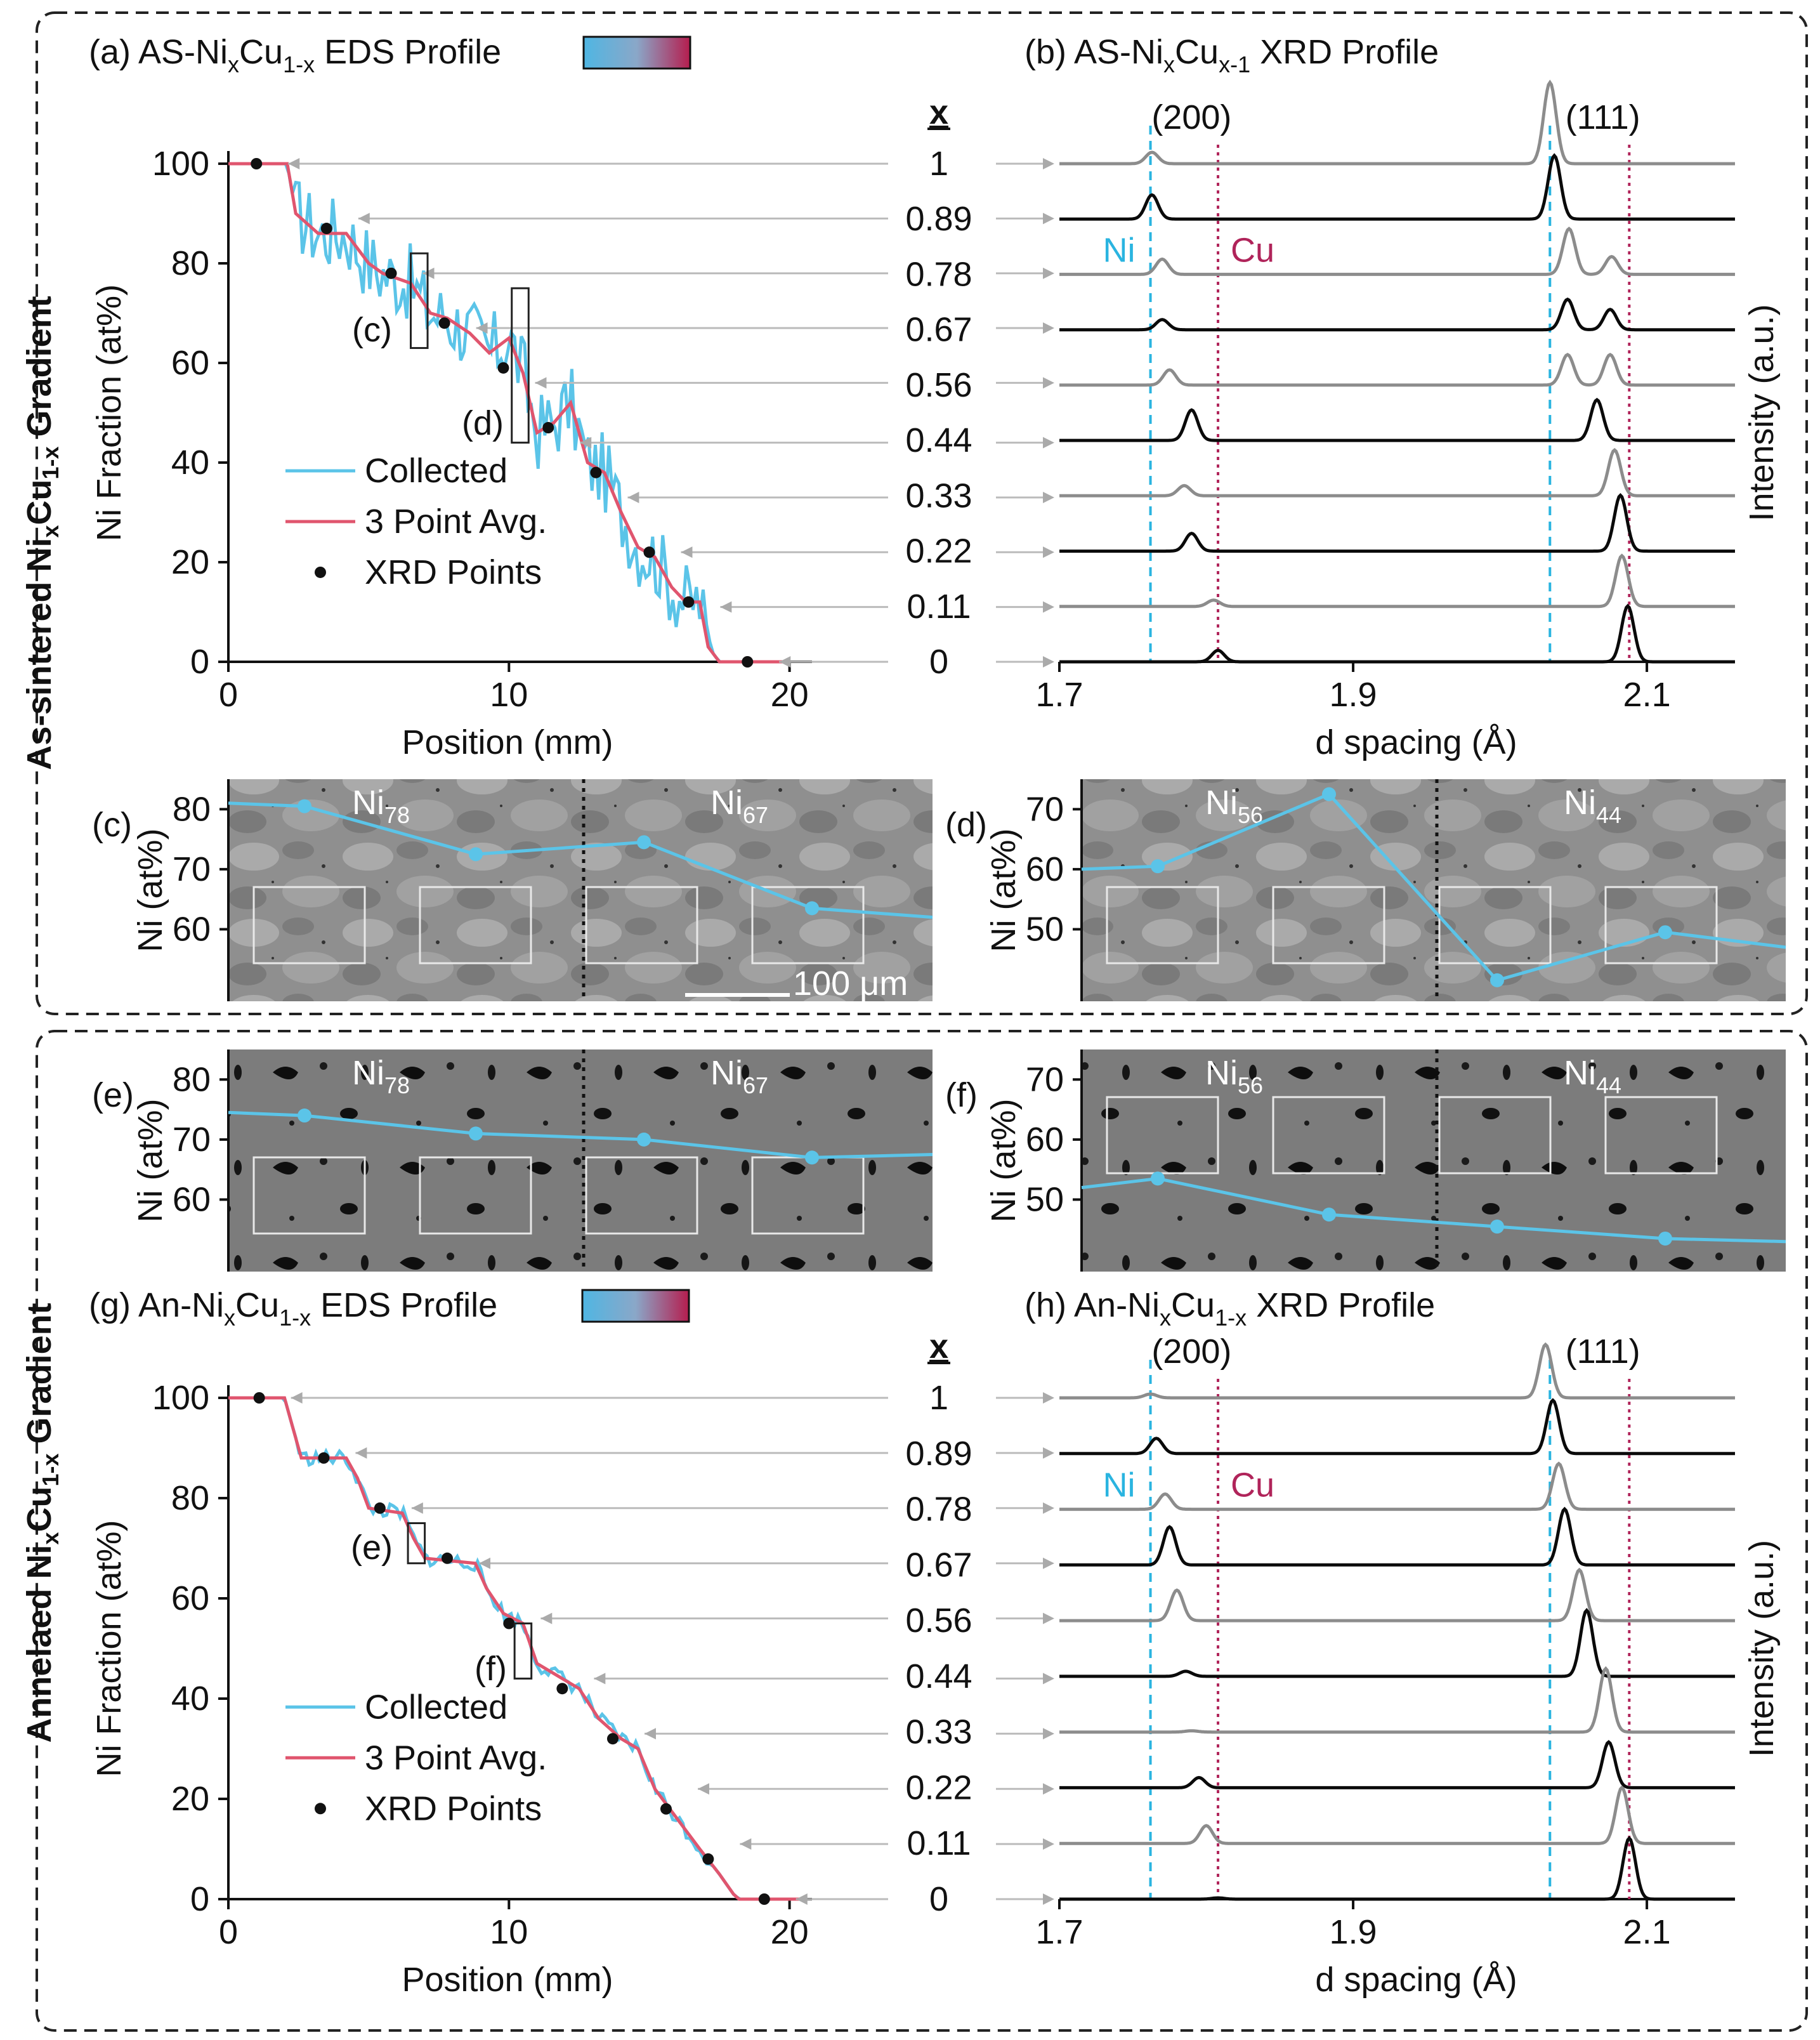  What do you see at coordinates (938, 219) in the screenshot?
I see `x-value: 0.89` at bounding box center [938, 219].